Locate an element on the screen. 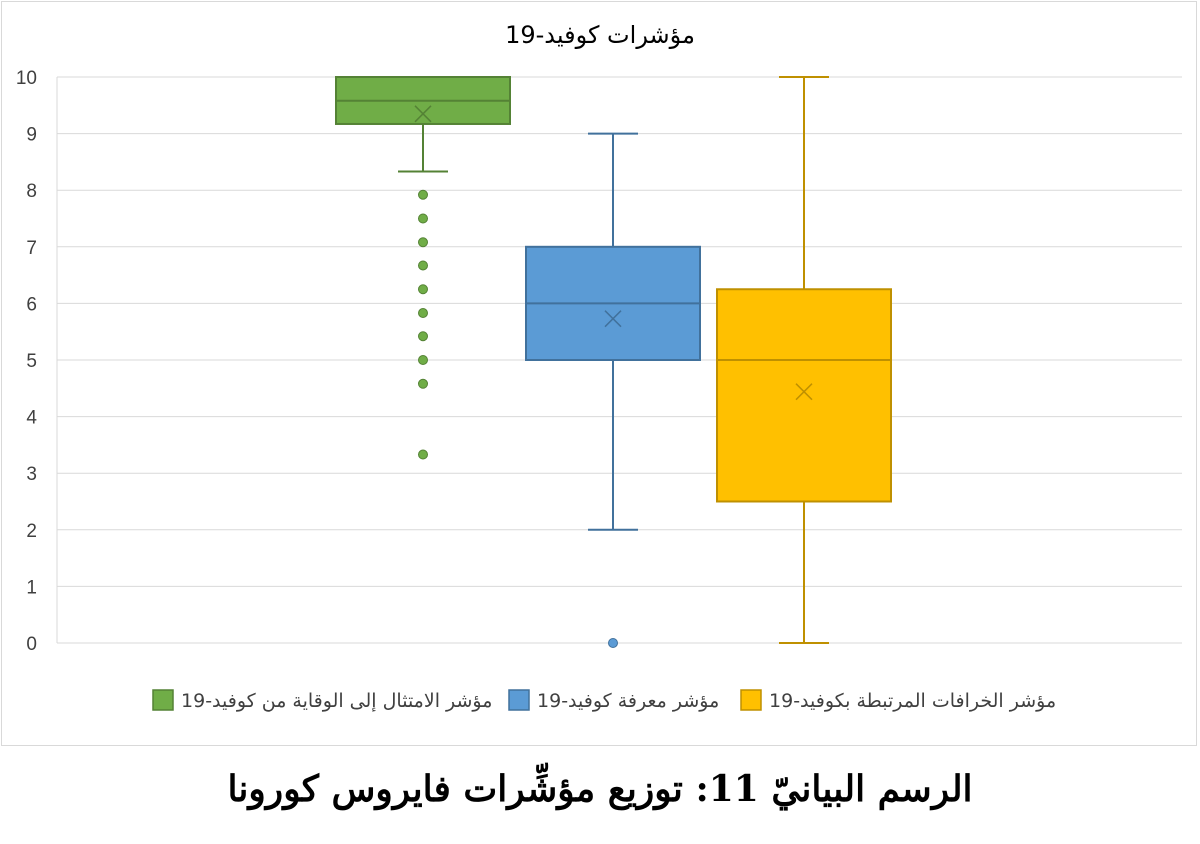 Image resolution: width=1200 pixels, height=844 pixels. y-tick-label: 9 is located at coordinates (31, 135).